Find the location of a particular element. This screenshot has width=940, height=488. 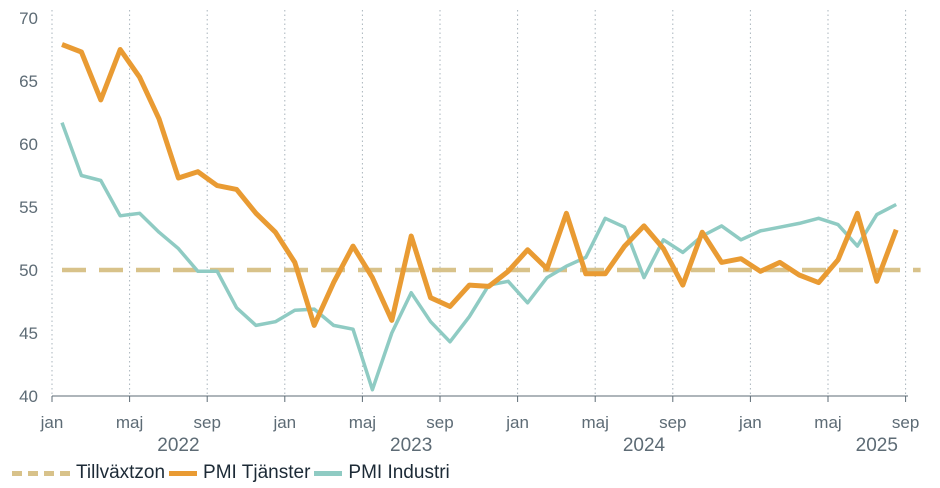

x-year-label: 2025 is located at coordinates (877, 445).